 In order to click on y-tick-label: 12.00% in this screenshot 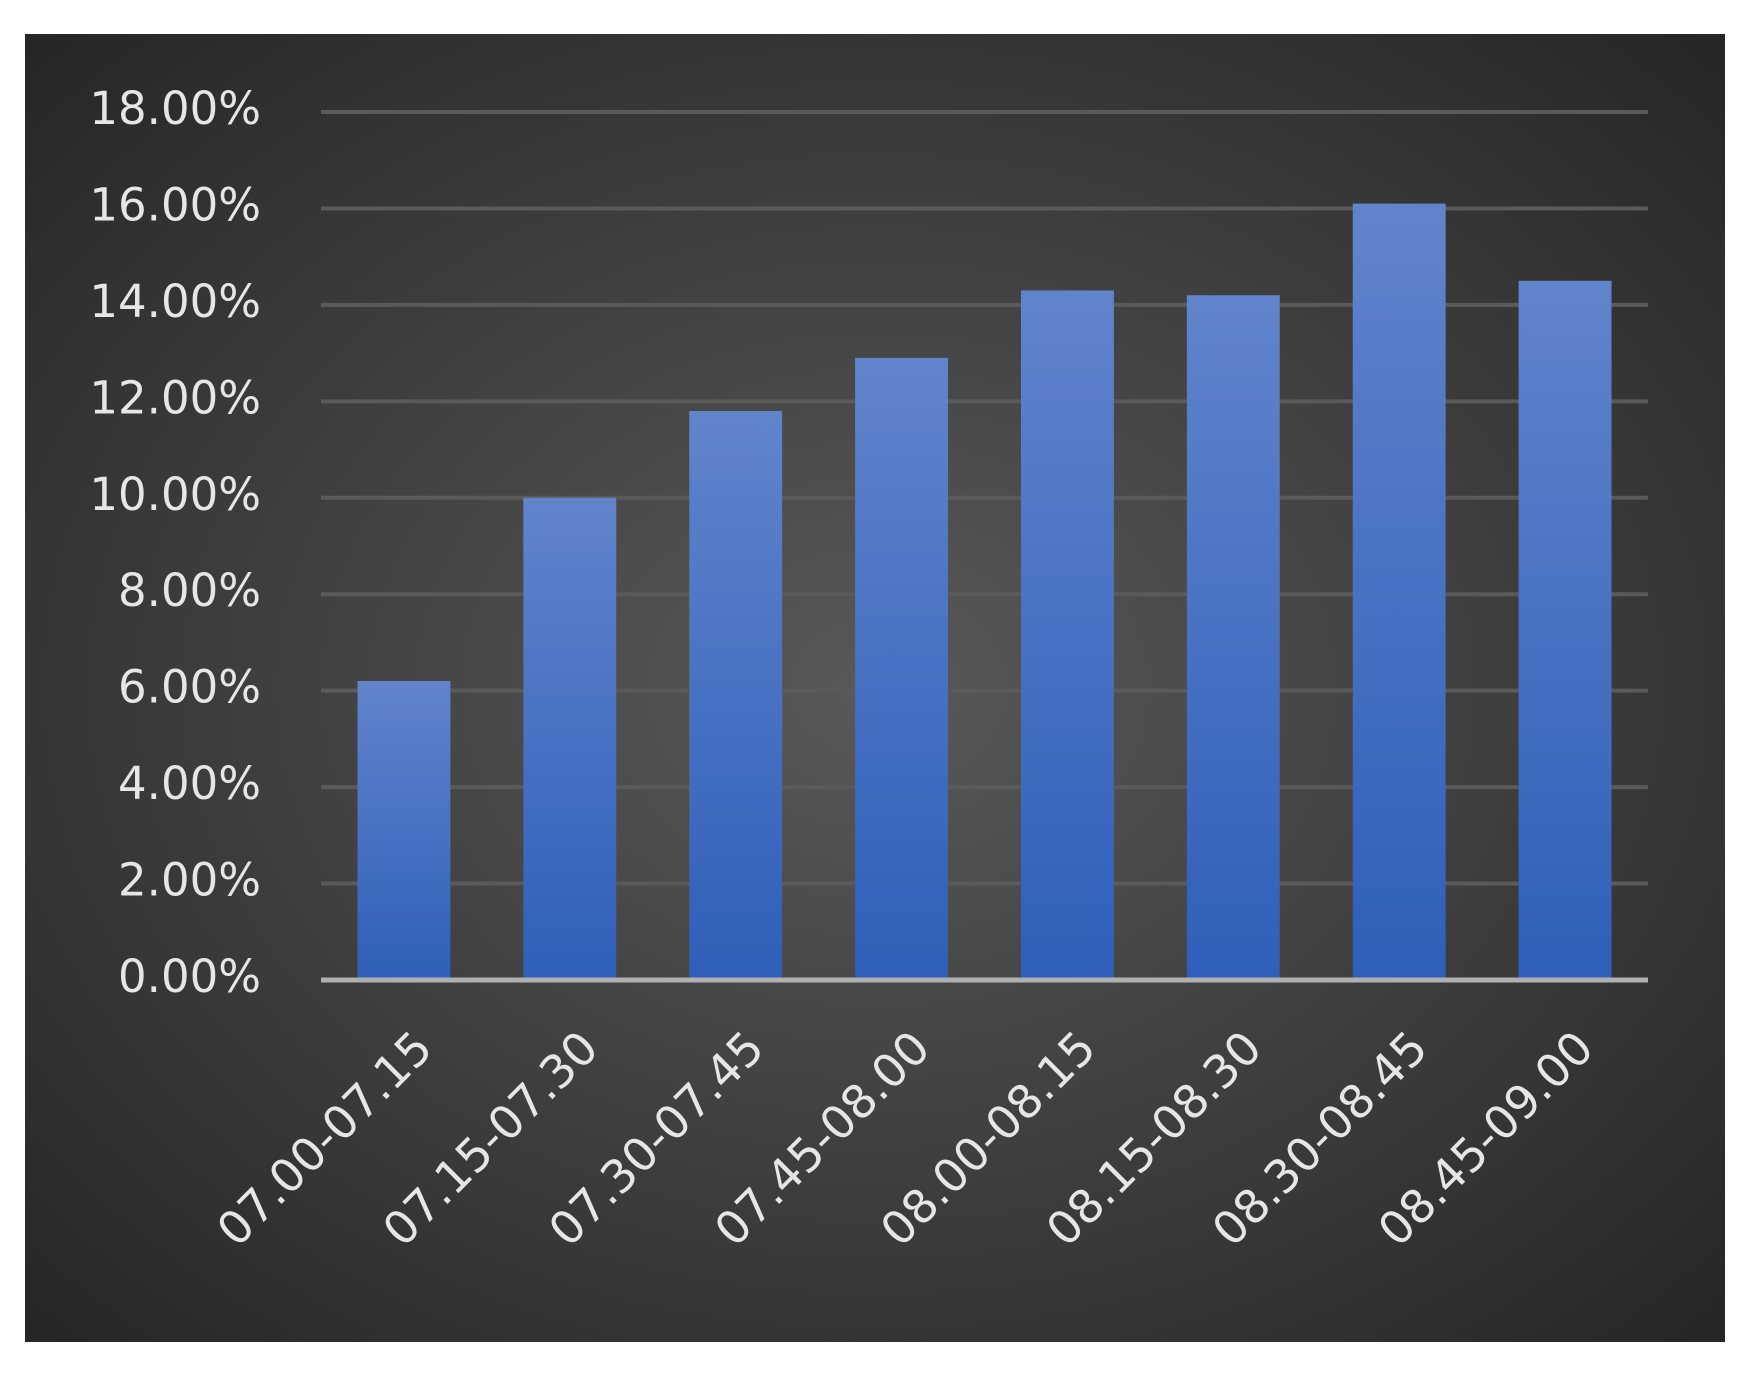, I will do `click(175, 397)`.